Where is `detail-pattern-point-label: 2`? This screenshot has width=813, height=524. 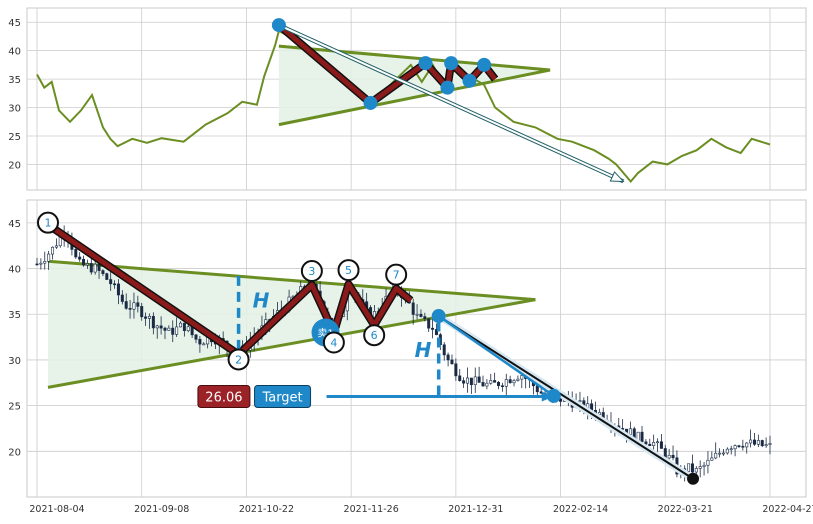
detail-pattern-point-label: 2 is located at coordinates (238, 359).